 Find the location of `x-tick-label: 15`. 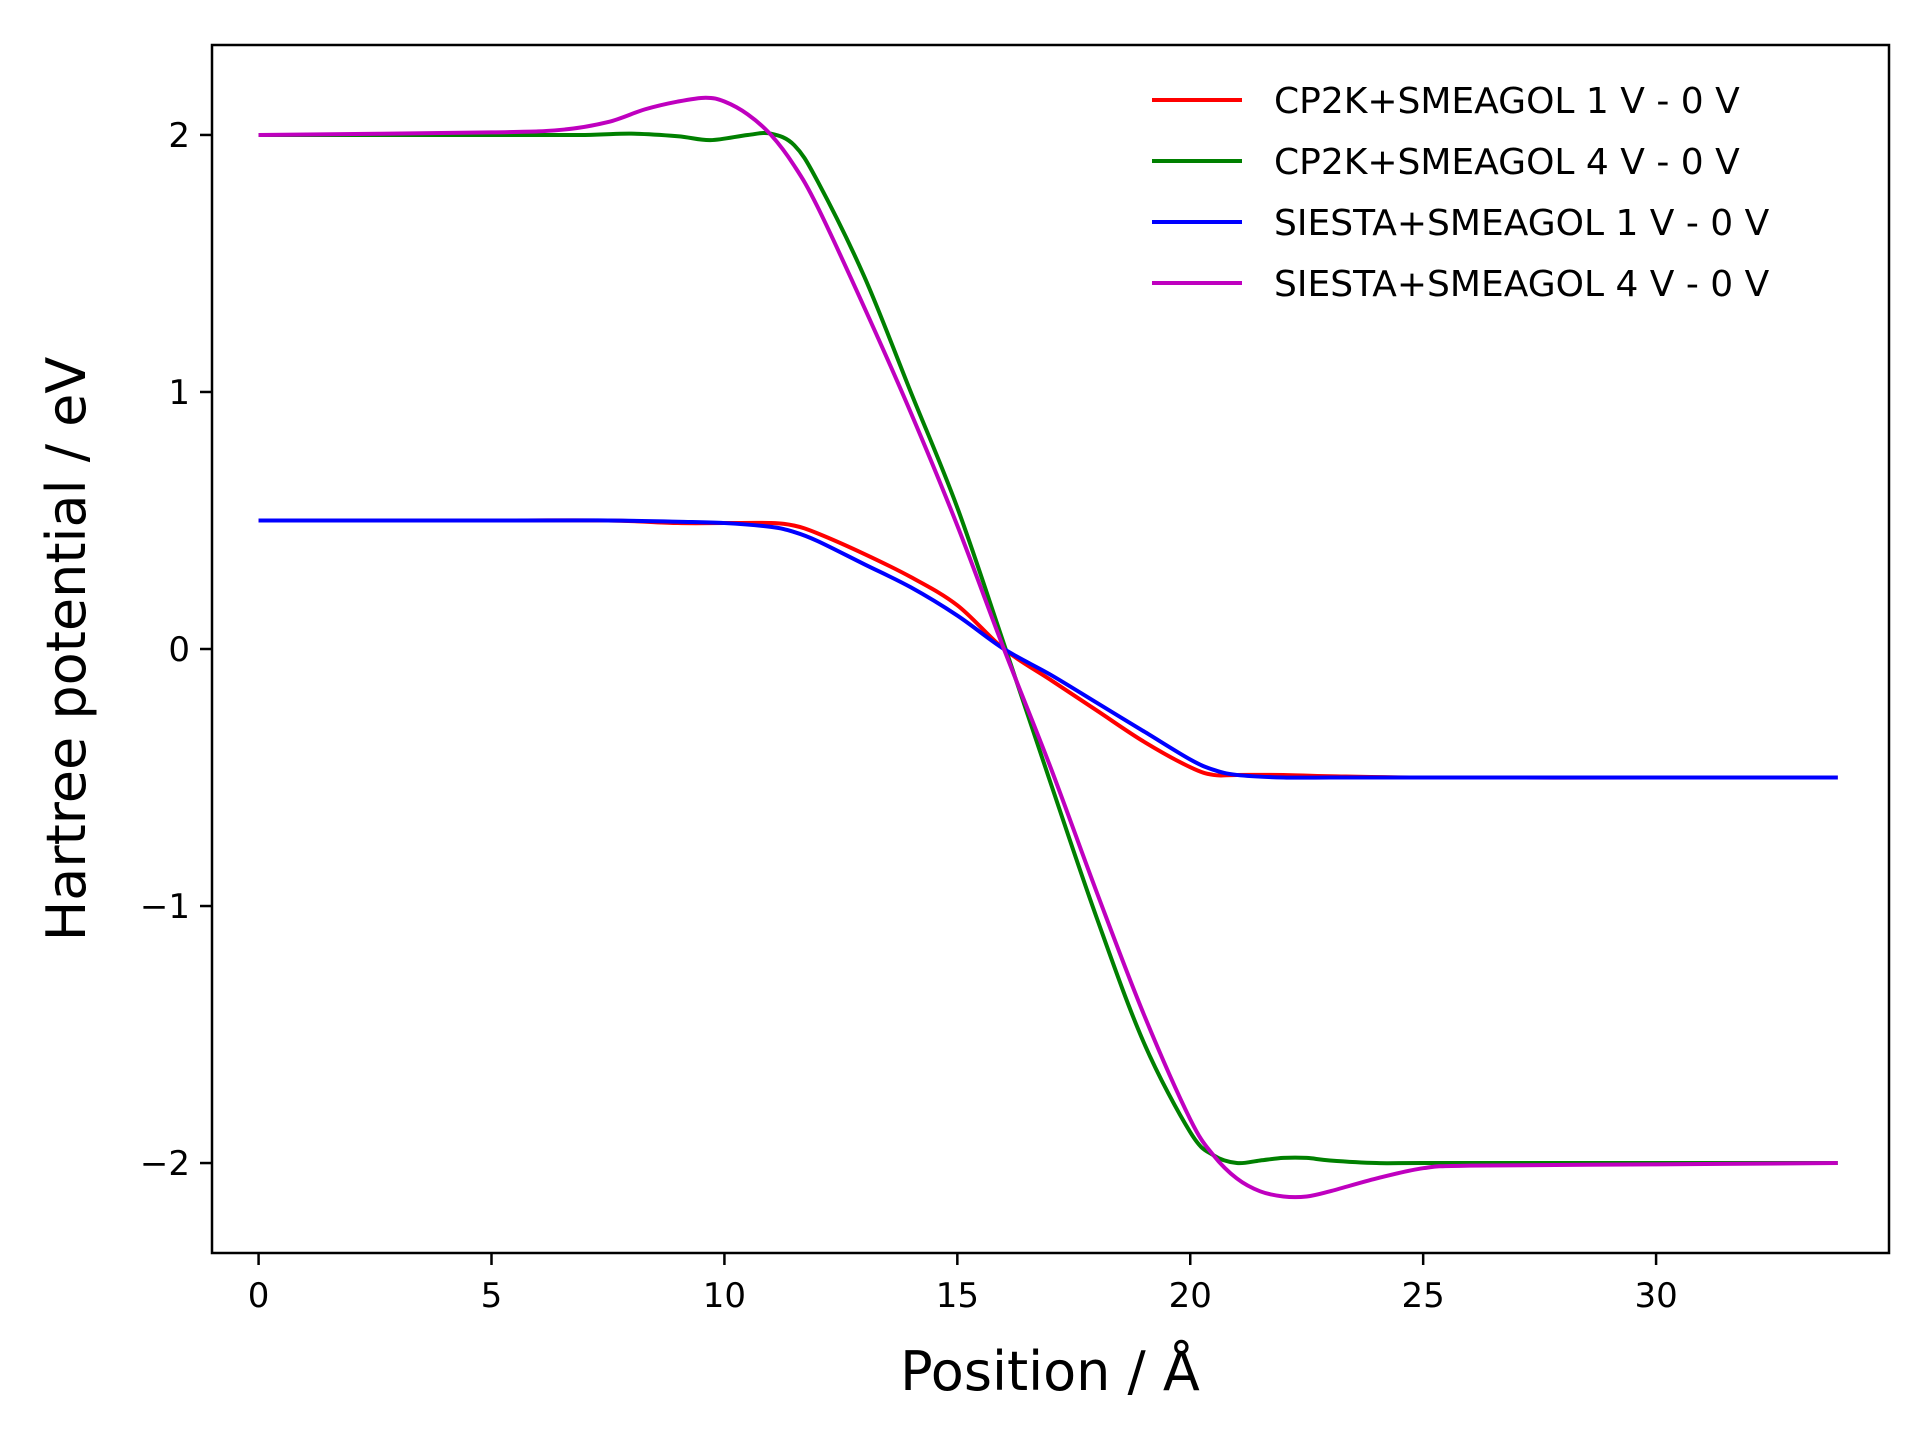

x-tick-label: 15 is located at coordinates (957, 1296).